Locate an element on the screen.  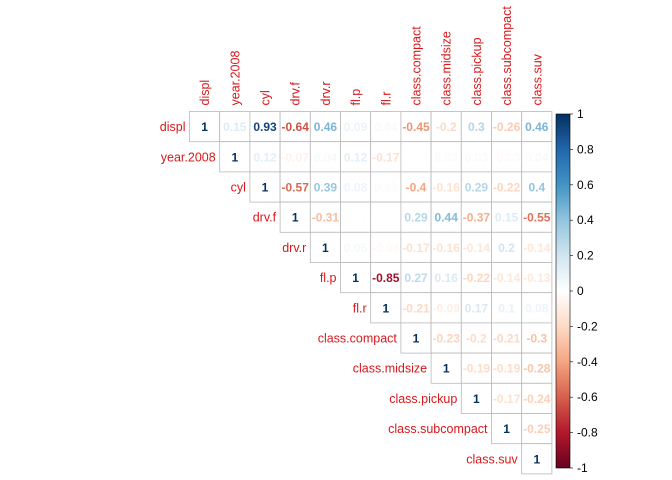
value-year.2008-class.midsize: 0.03 is located at coordinates (447, 157).